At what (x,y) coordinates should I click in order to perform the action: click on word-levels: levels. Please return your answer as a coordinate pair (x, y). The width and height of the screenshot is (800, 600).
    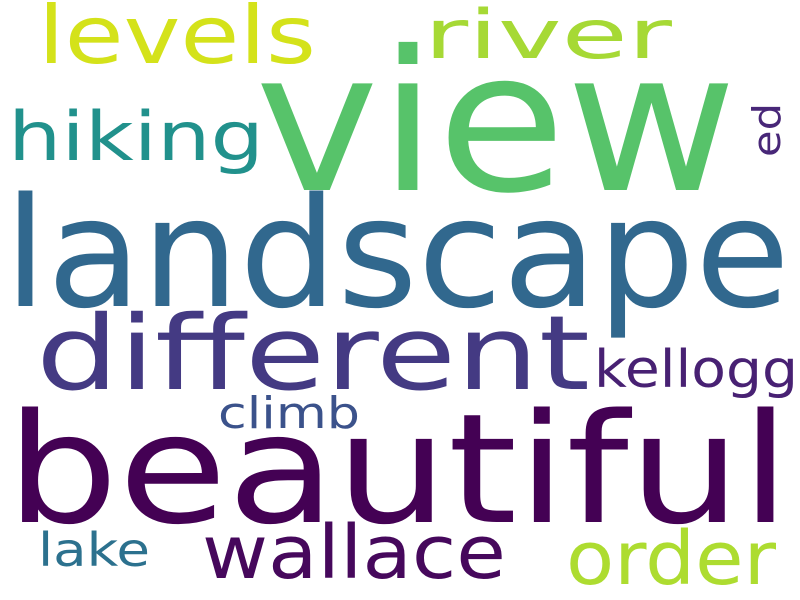
    Looking at the image, I should click on (177, 41).